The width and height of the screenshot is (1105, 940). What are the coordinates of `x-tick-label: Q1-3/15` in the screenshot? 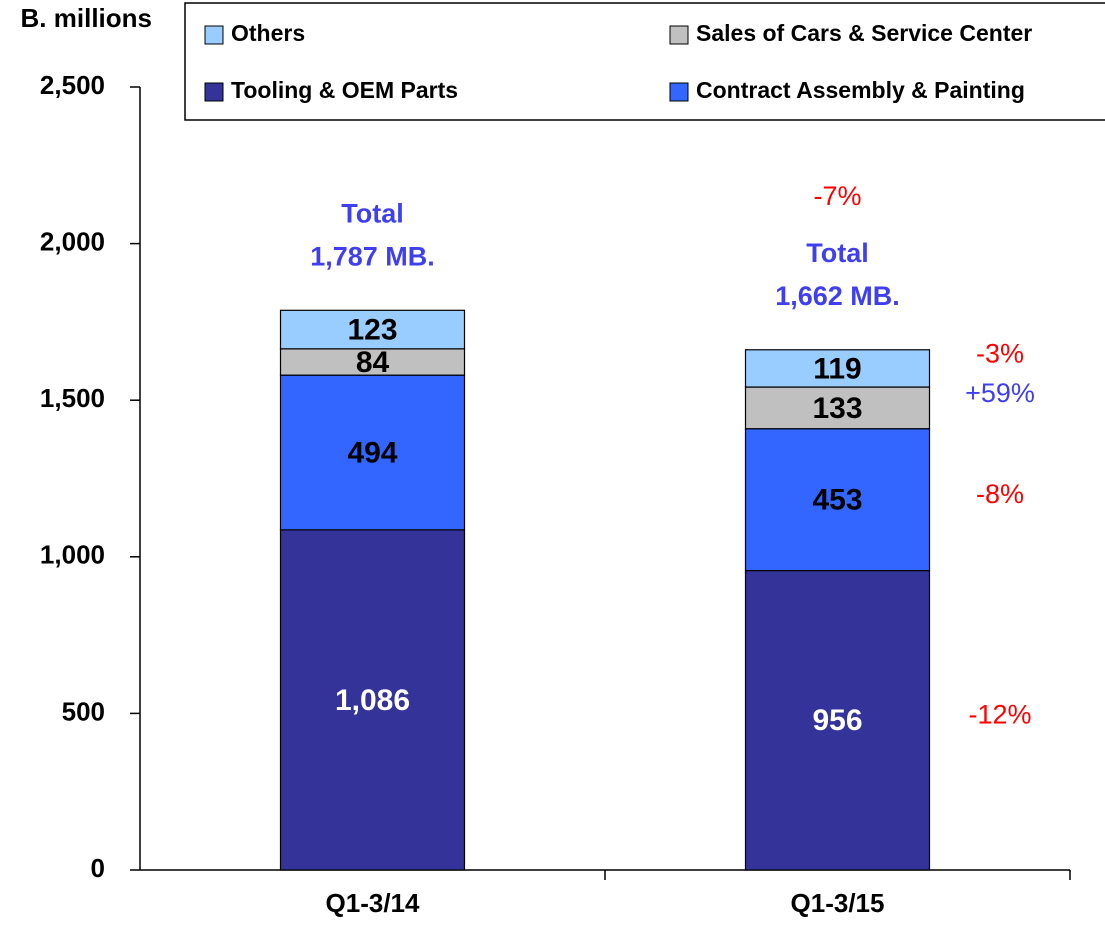 It's located at (838, 903).